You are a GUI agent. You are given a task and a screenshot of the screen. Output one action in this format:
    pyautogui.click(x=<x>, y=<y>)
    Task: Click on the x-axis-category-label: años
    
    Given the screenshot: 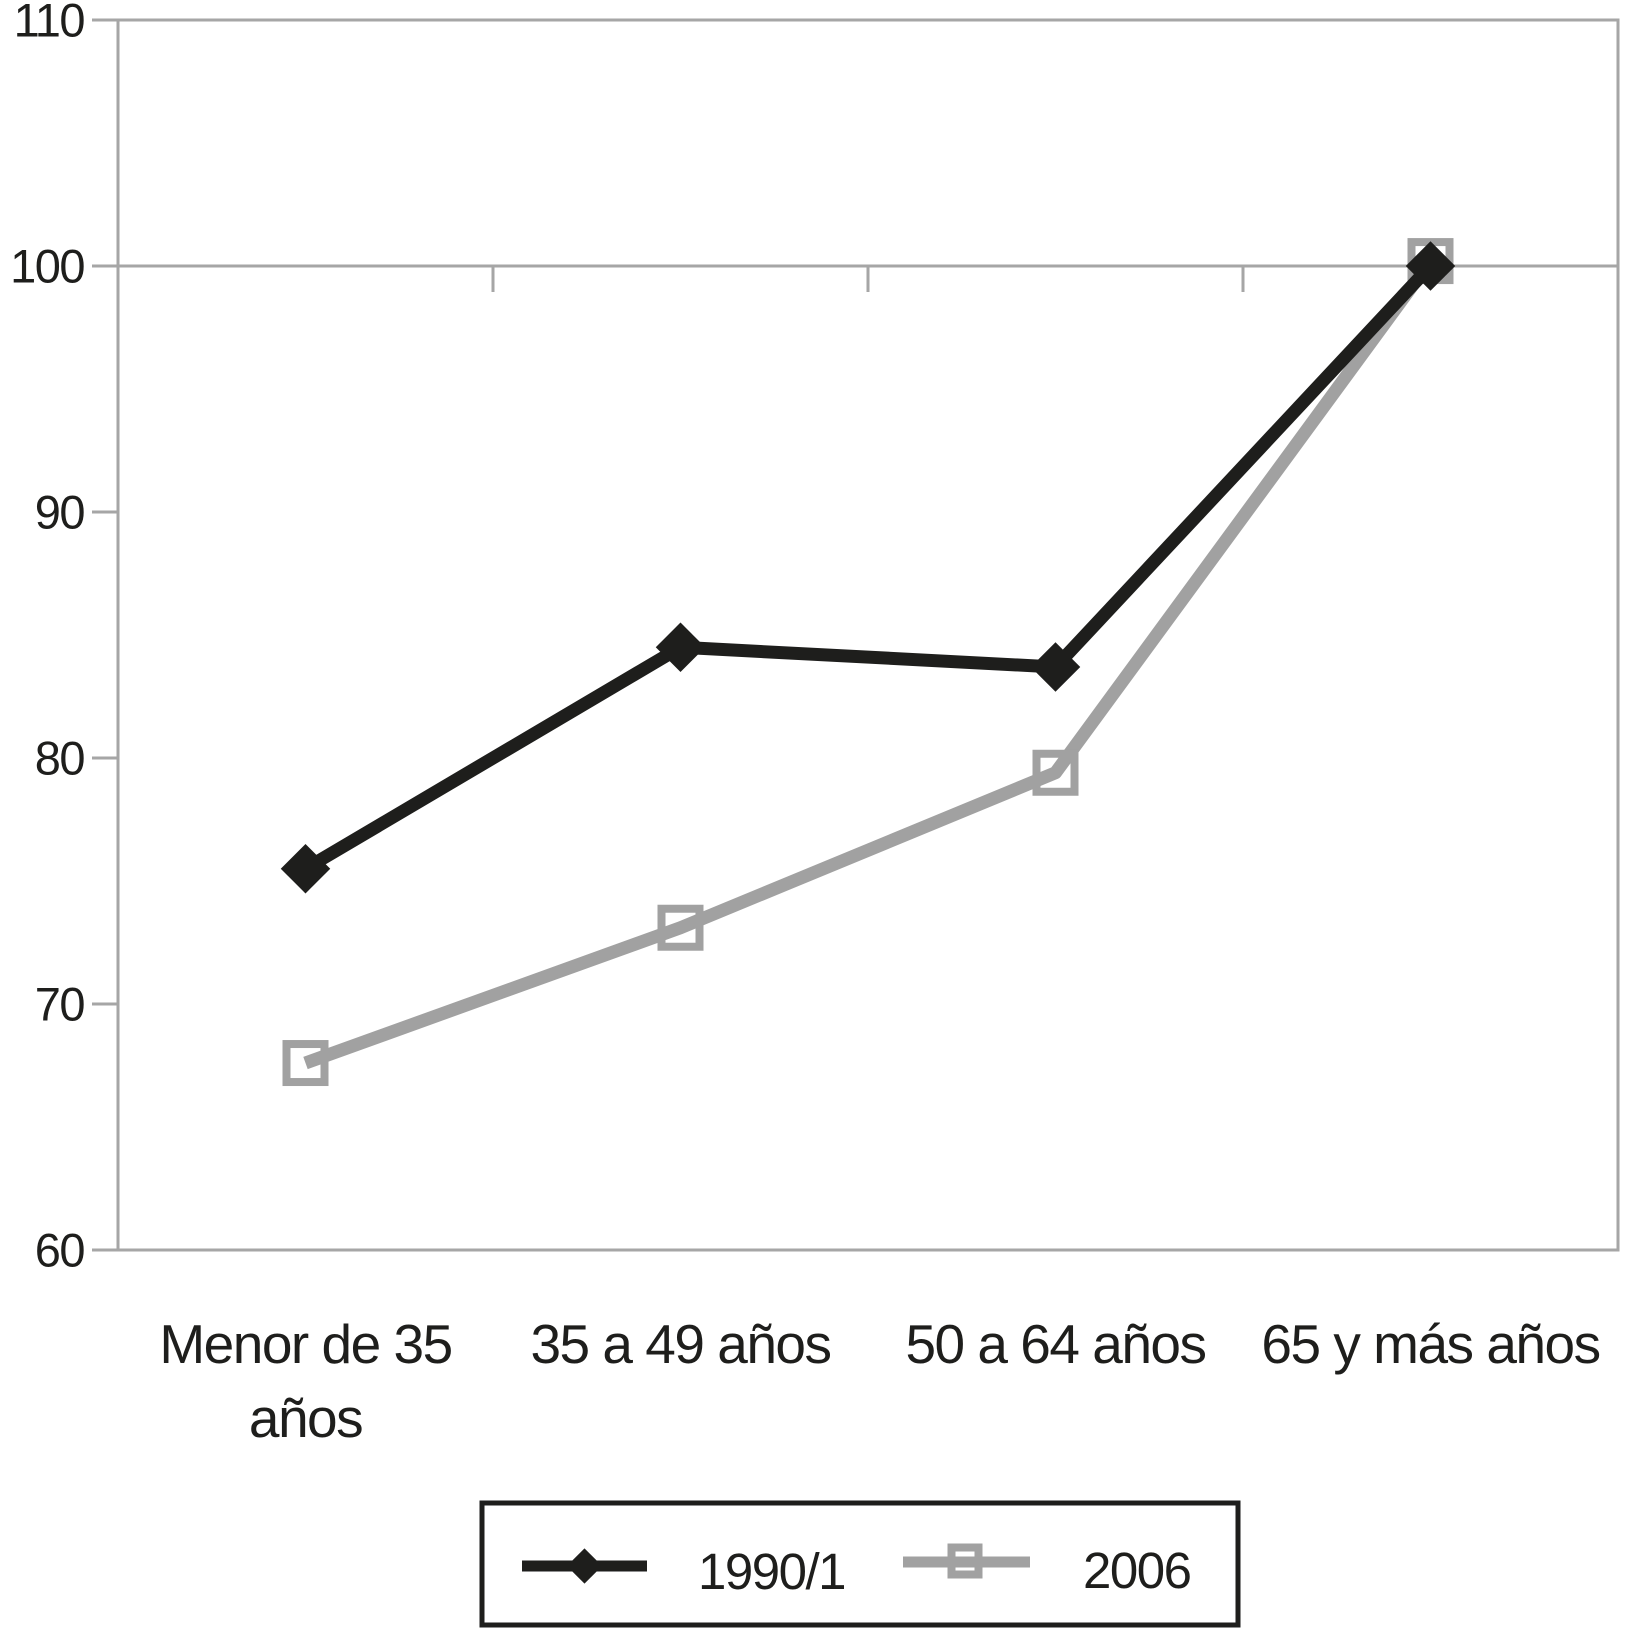 What is the action you would take?
    pyautogui.click(x=305, y=1418)
    